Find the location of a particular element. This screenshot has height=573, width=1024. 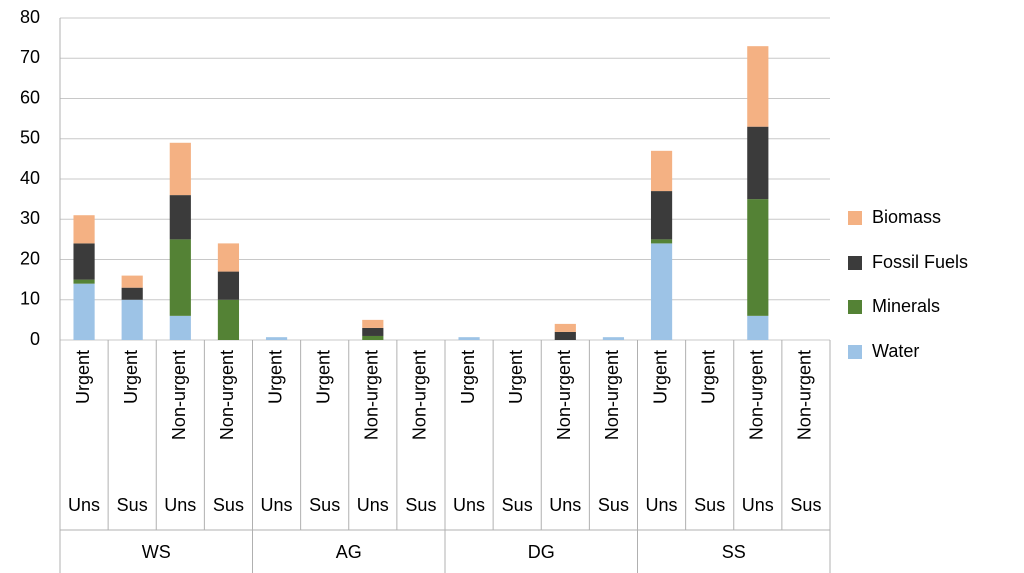

y-tick-label: 10 is located at coordinates (30, 299).